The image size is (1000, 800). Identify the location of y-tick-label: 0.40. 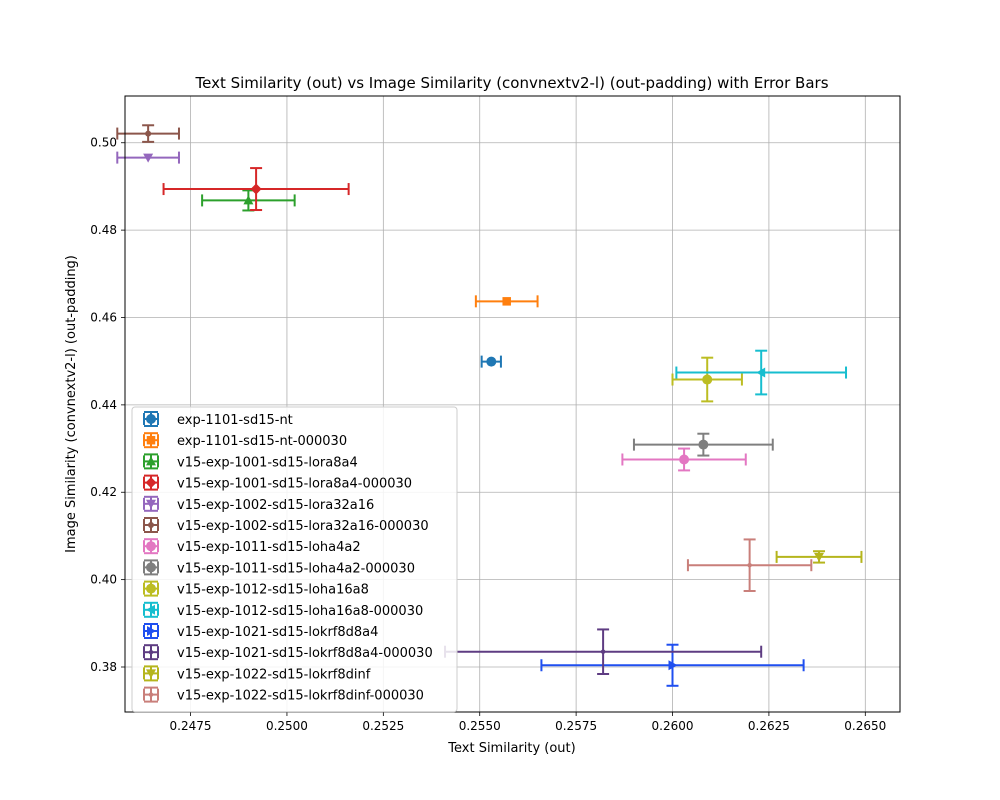
(103, 580).